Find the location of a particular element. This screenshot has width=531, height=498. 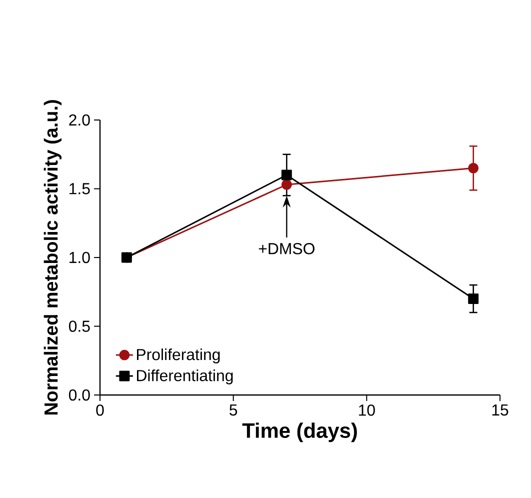

x-tick-label: 0 is located at coordinates (100, 410).